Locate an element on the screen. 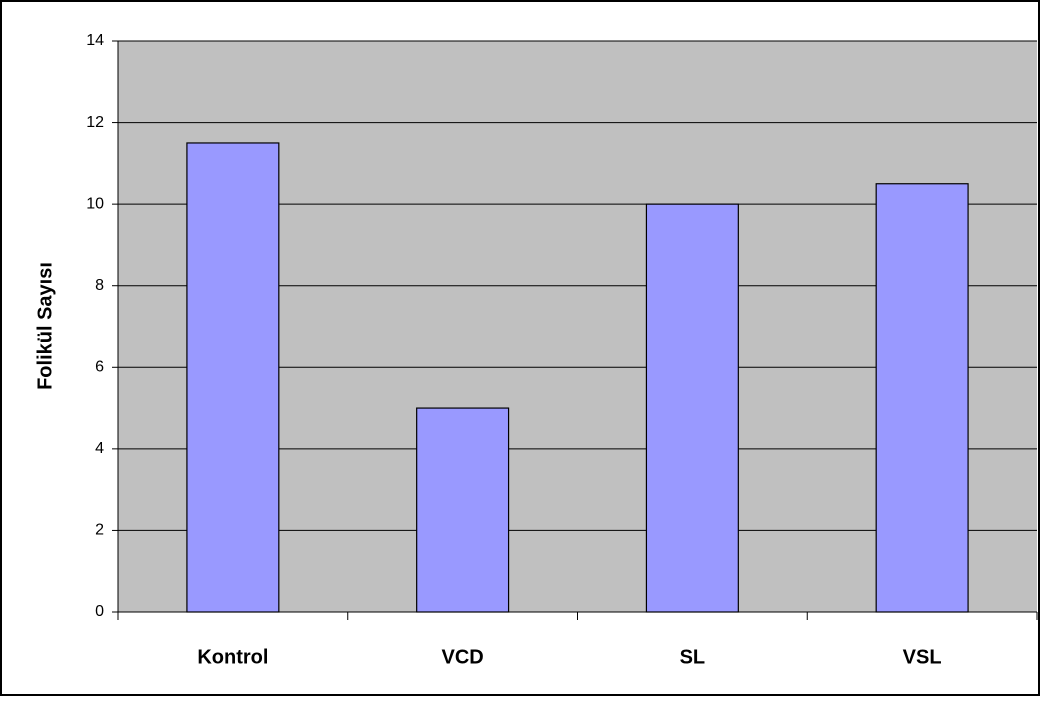  x-tick-label: VSL is located at coordinates (922, 657).